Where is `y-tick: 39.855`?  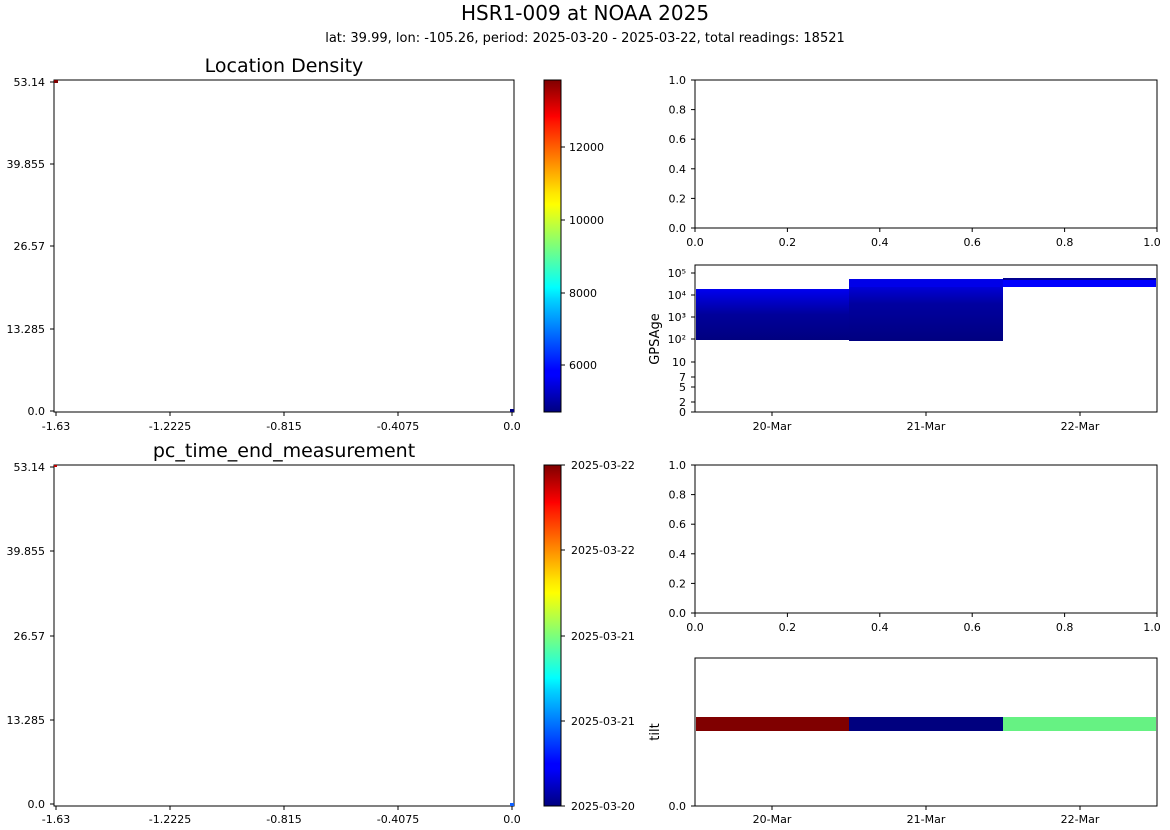
y-tick: 39.855 is located at coordinates (30, 551).